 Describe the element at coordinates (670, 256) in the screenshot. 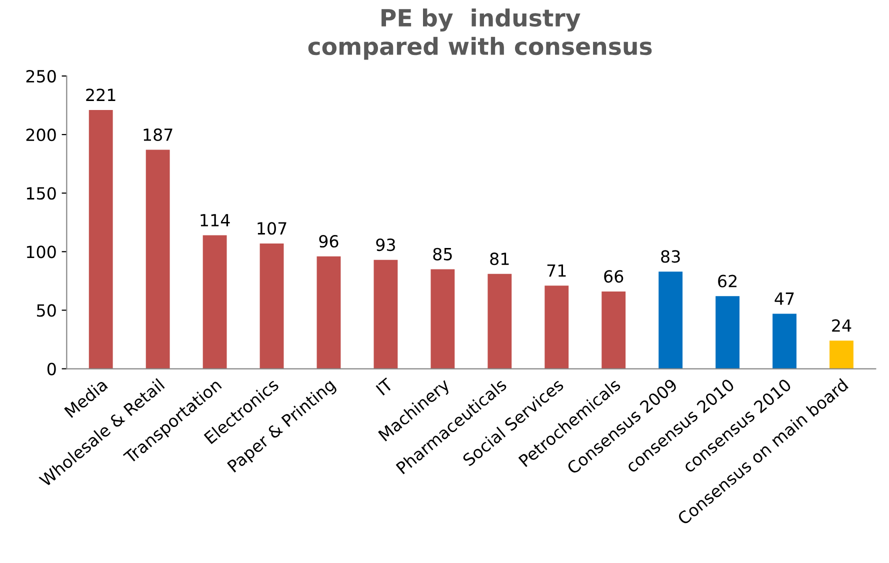

I see `data-label: 83` at that location.